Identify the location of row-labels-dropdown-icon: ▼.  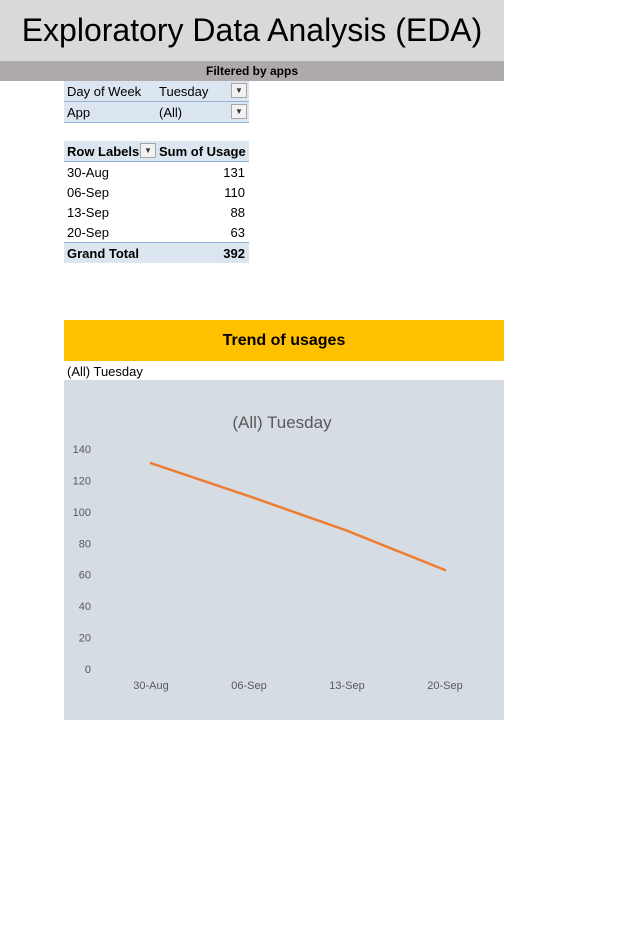
(148, 150).